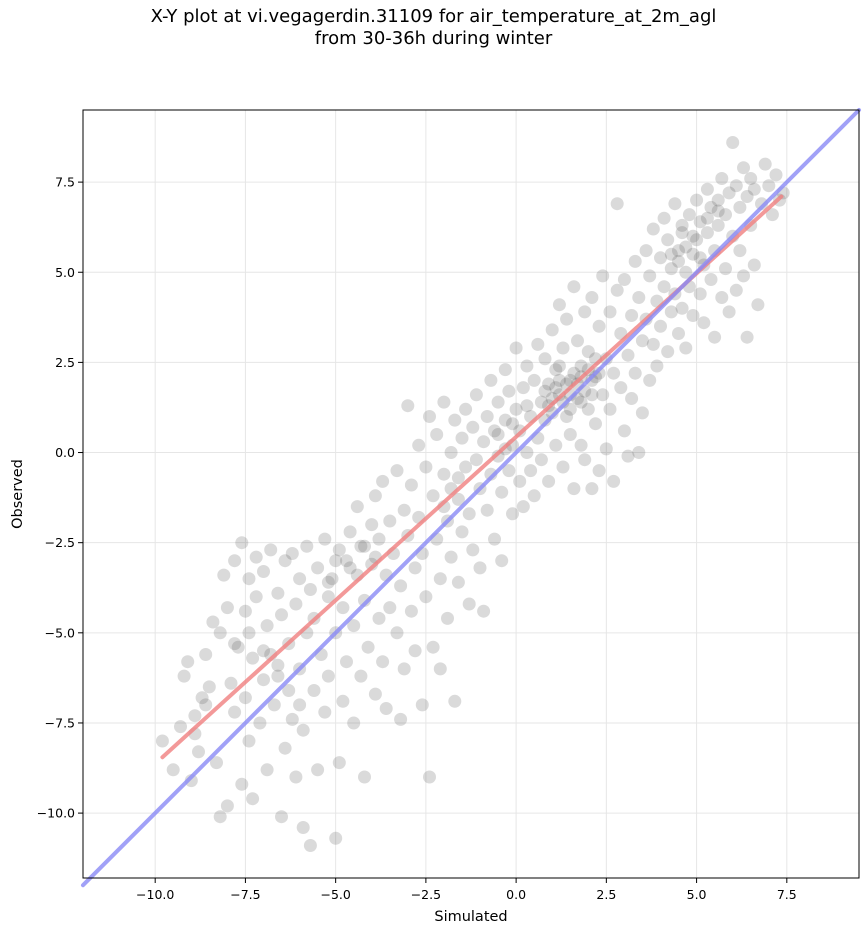 The height and width of the screenshot is (934, 867). Describe the element at coordinates (18, 494) in the screenshot. I see `y-axis-label: Observed` at that location.